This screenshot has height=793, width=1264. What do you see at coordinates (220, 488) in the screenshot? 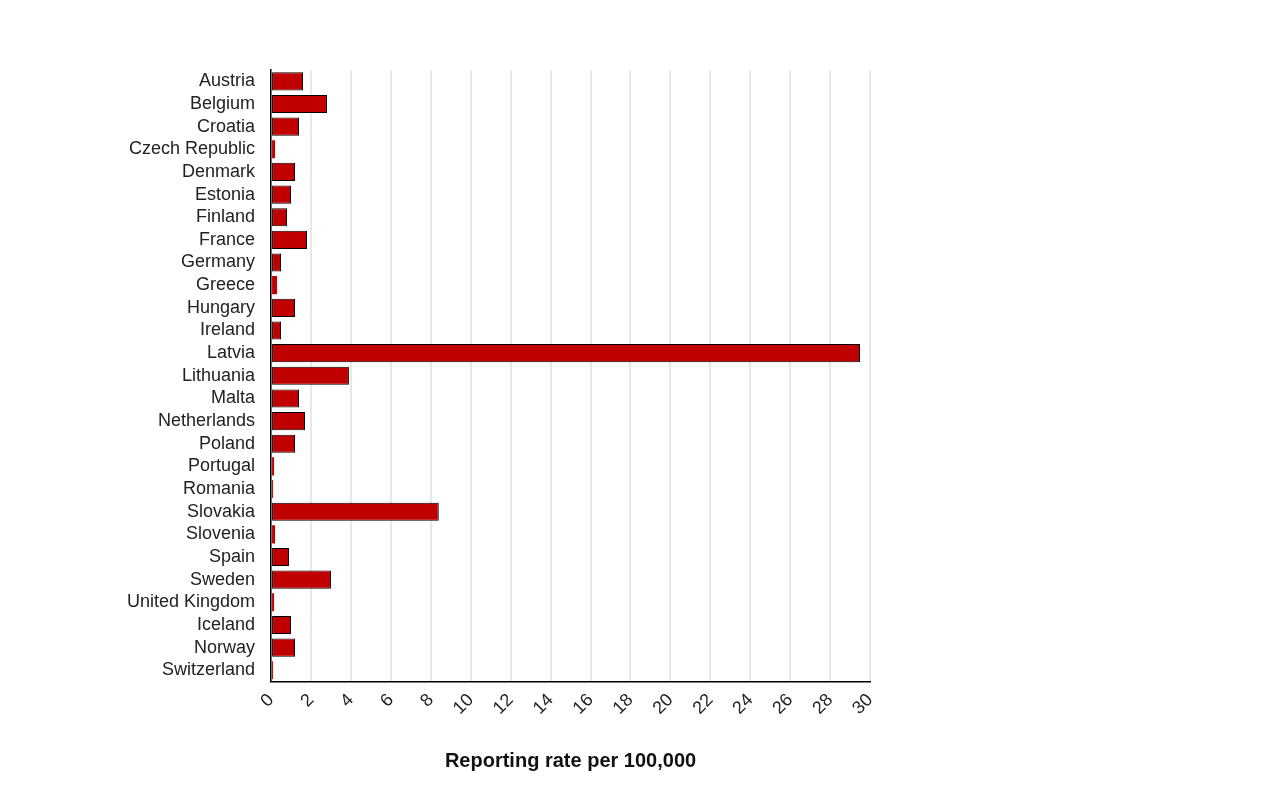
I see `y-tick-label: Romania` at bounding box center [220, 488].